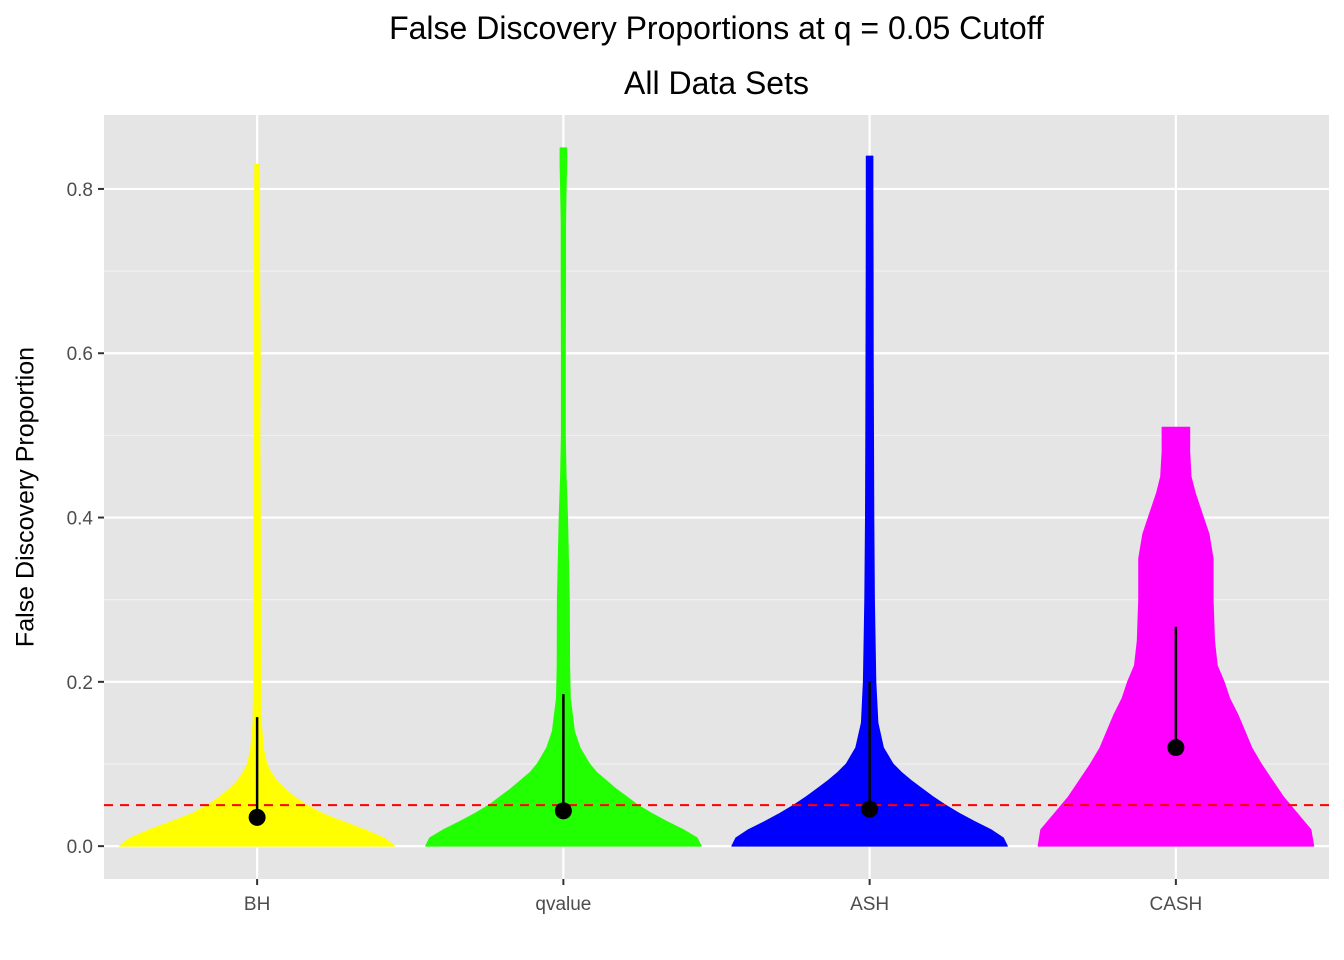  What do you see at coordinates (870, 809) in the screenshot?
I see `mean-point-ash` at bounding box center [870, 809].